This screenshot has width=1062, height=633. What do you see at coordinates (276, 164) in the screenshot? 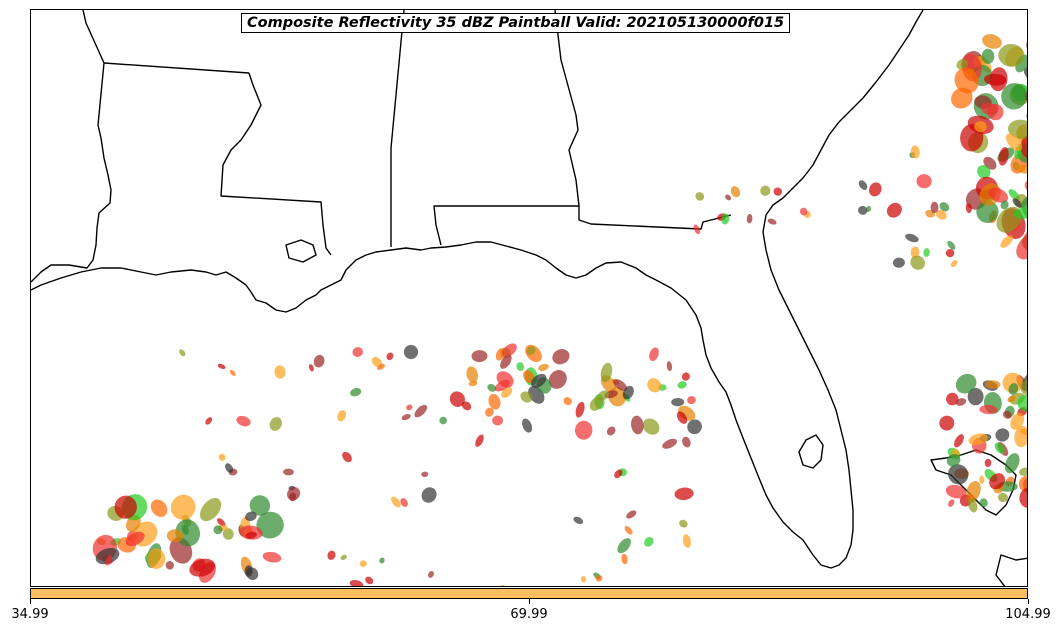
I see `state-border-ms-al` at bounding box center [276, 164].